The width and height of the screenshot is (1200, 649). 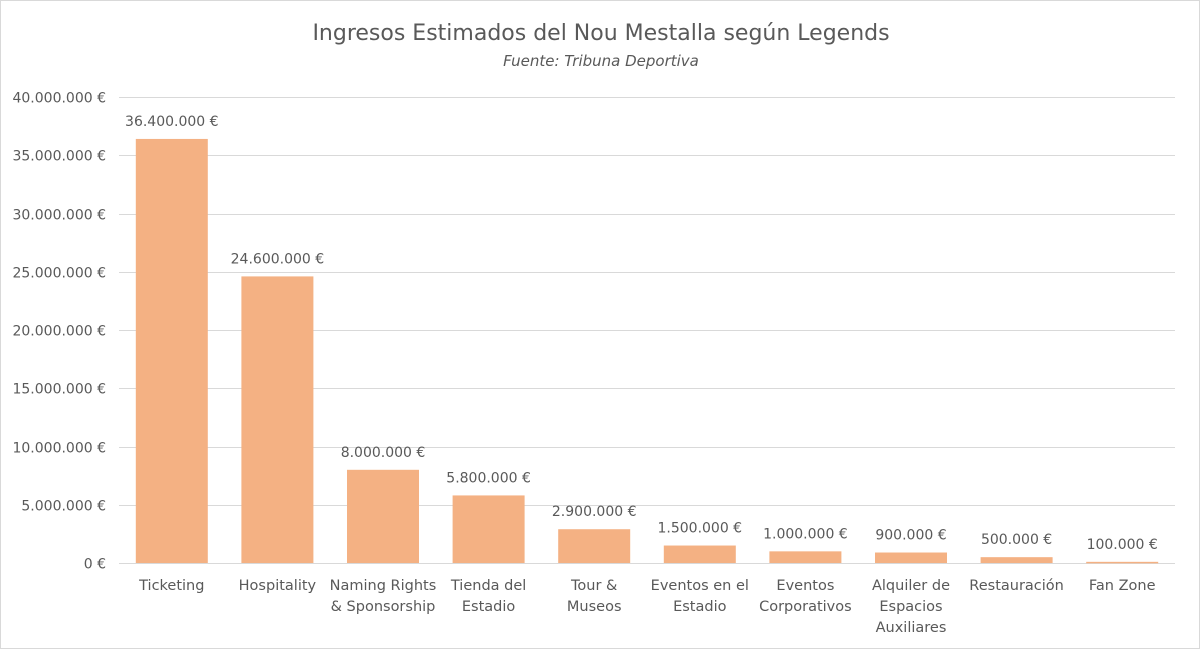 I want to click on x-tick-label-line: Tienda del, so click(x=488, y=586).